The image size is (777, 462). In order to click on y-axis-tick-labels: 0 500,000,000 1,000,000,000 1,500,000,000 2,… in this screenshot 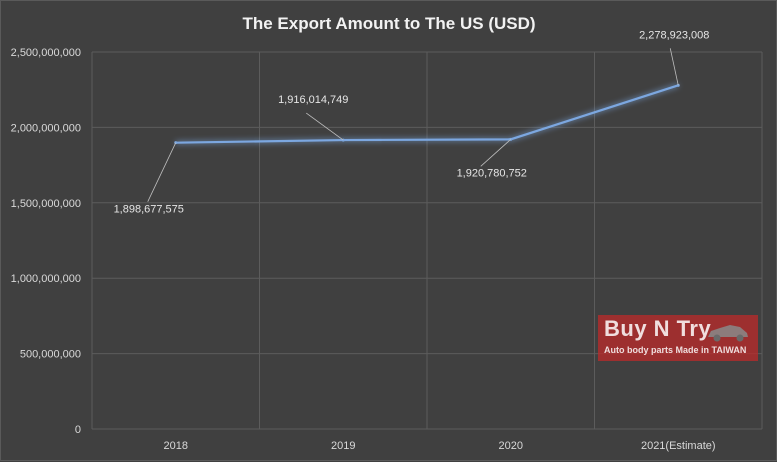, I will do `click(46, 241)`.